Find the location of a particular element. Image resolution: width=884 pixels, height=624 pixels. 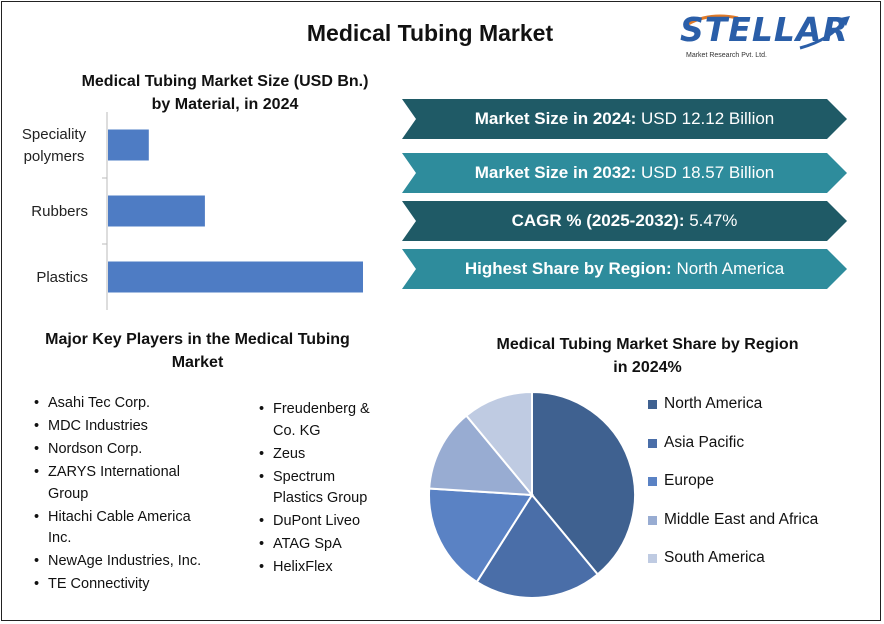

bar-chart-title-line2: by Material, in 2024 is located at coordinates (225, 104).